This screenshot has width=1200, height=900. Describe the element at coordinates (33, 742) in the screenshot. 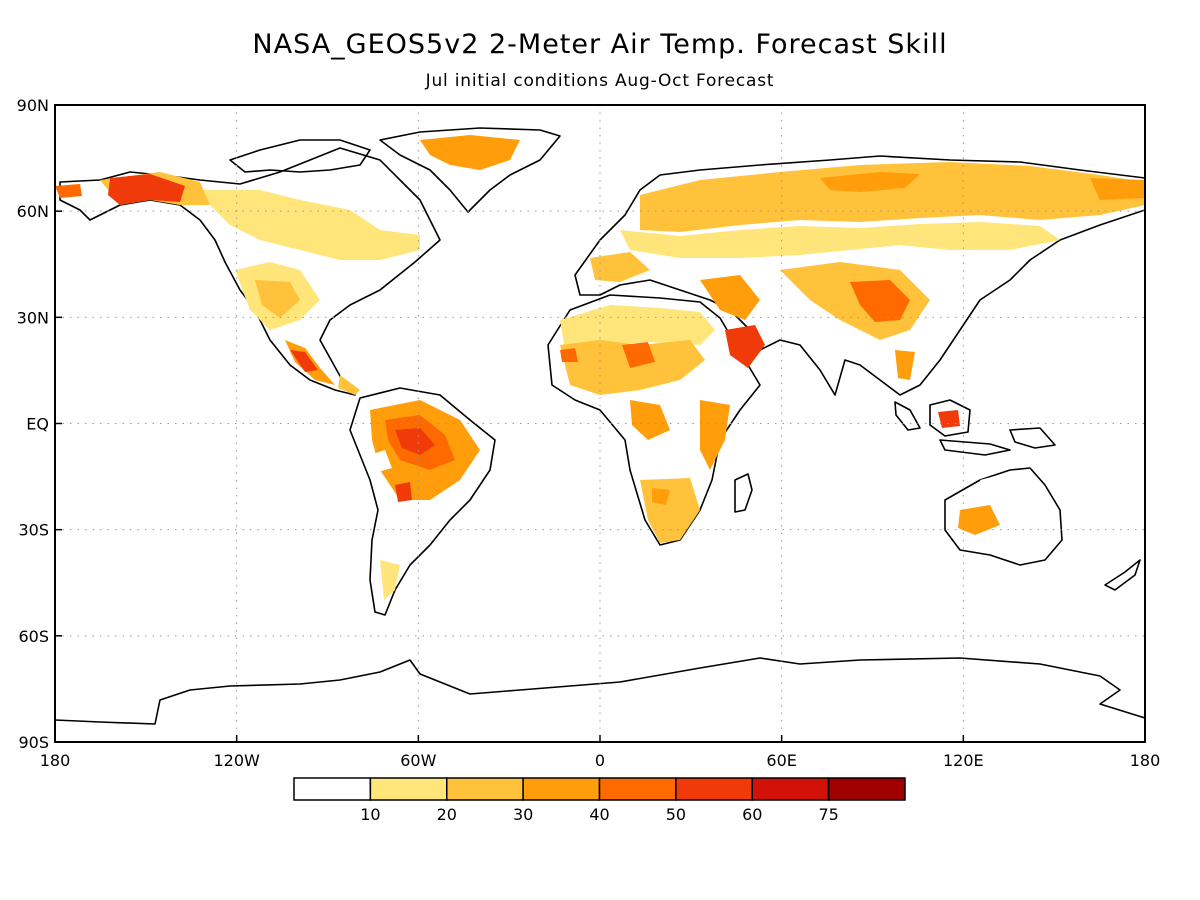

I see `lat-tick-label: 90S` at that location.